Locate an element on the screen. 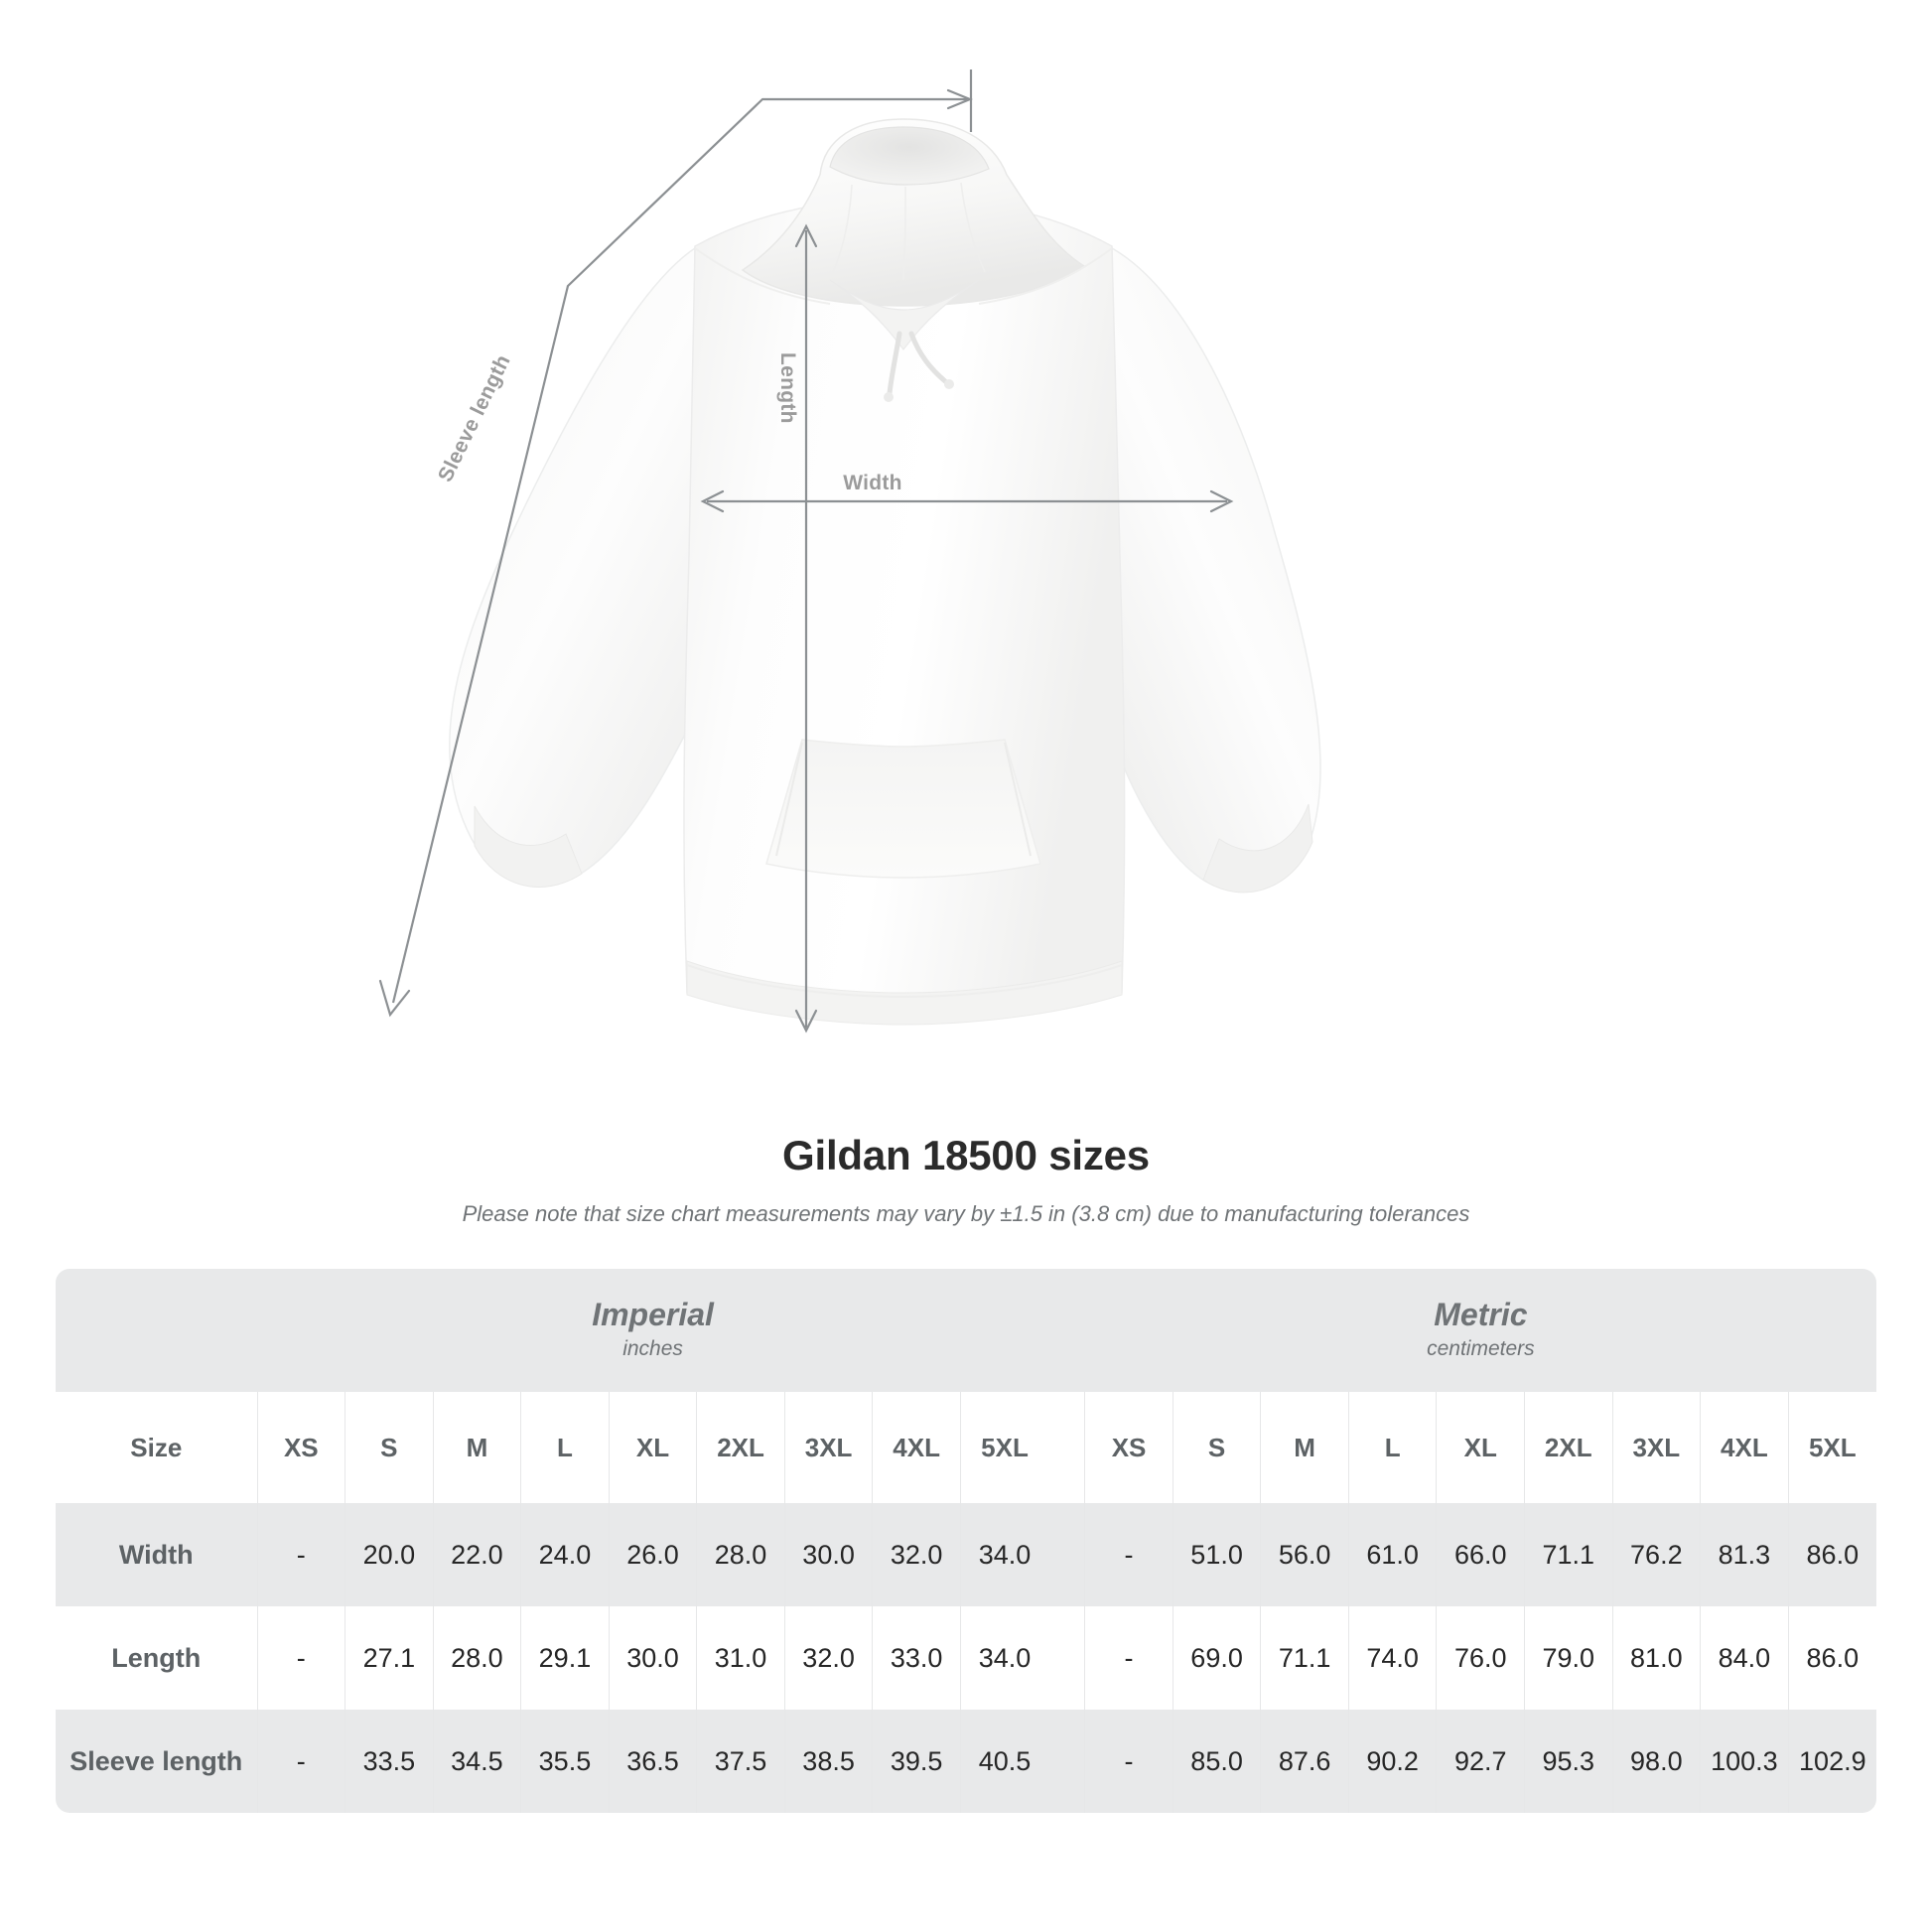  width-dimension-label: Width is located at coordinates (873, 483).